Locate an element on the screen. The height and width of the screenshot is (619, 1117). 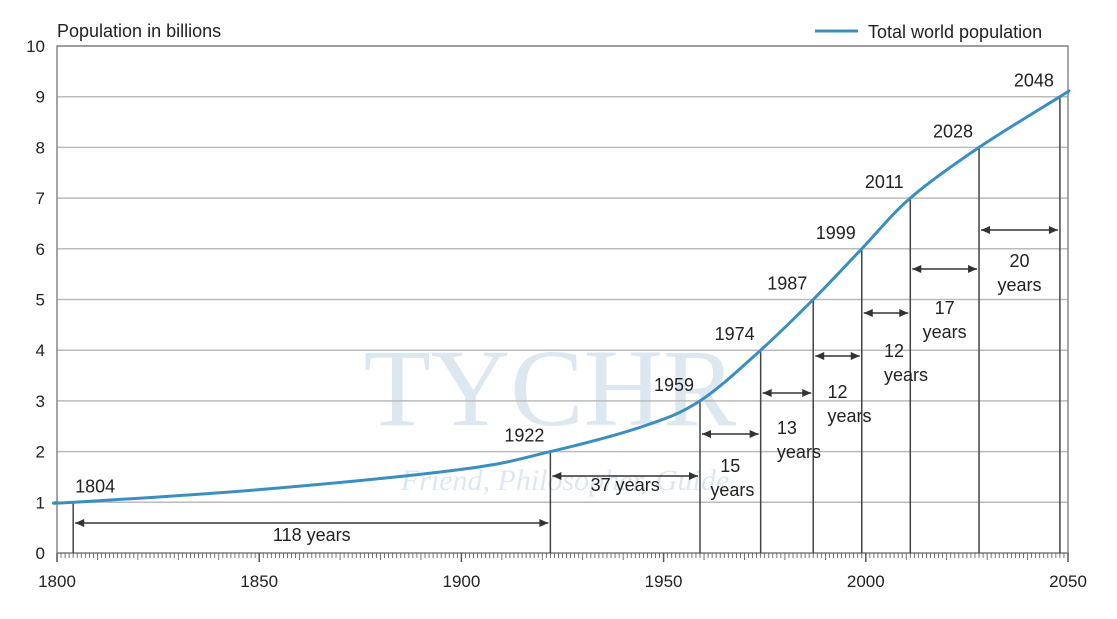
milestone-label: 1987 is located at coordinates (787, 284).